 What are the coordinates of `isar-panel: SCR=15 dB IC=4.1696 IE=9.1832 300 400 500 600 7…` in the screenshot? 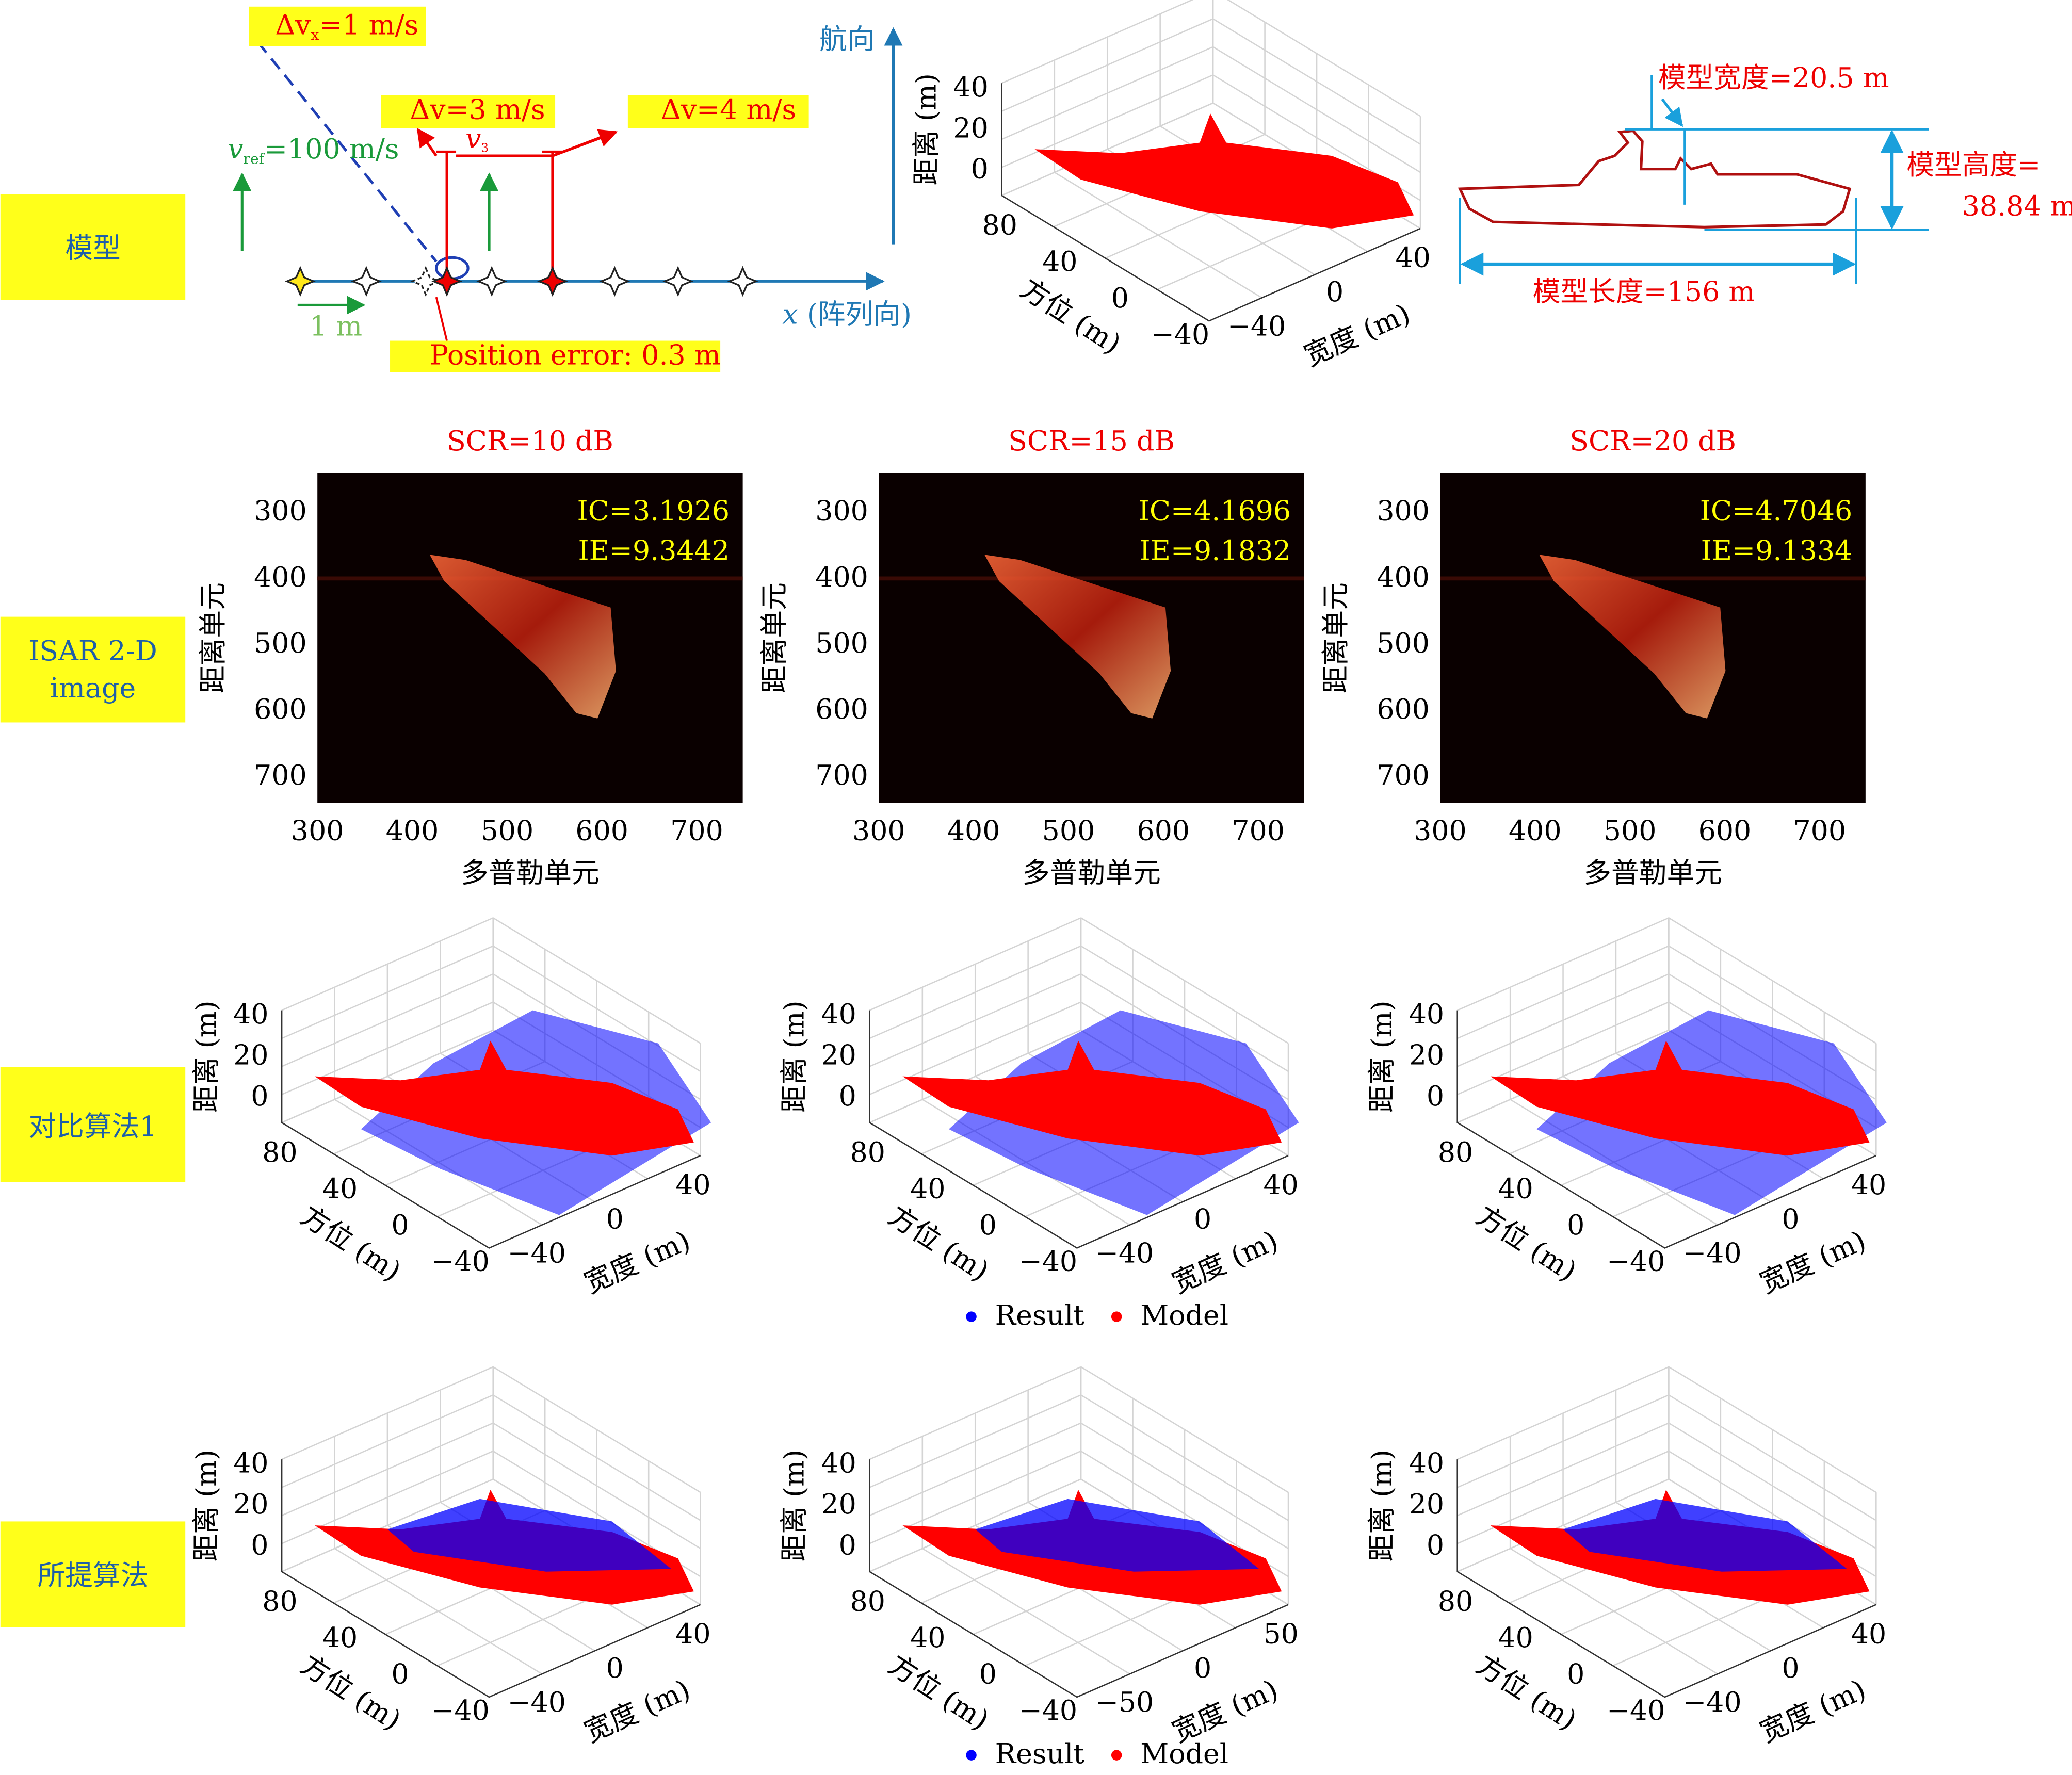 It's located at (1031, 657).